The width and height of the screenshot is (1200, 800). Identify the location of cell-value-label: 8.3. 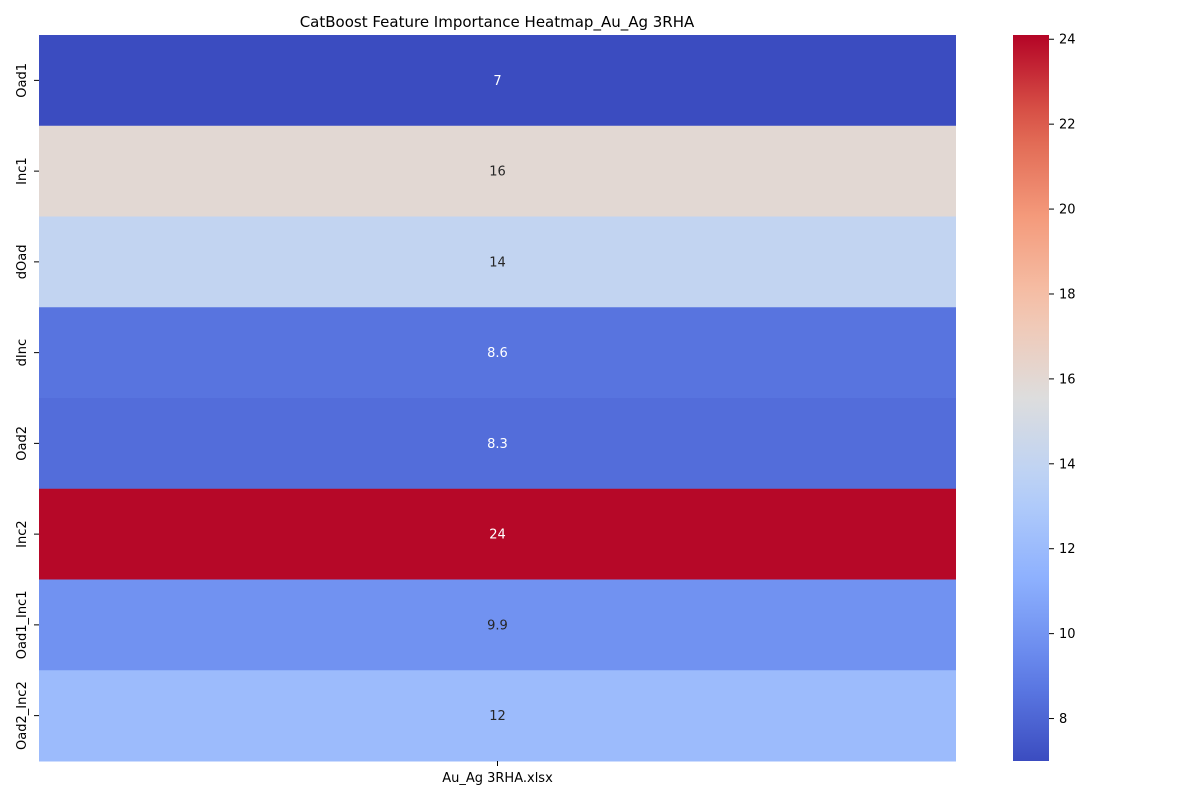
(497, 444).